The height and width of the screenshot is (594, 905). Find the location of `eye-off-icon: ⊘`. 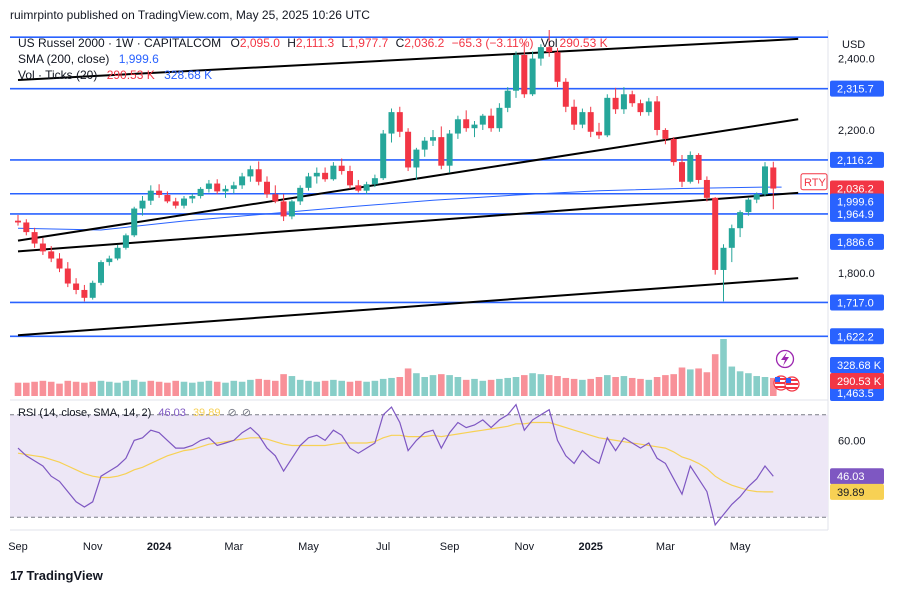

eye-off-icon: ⊘ is located at coordinates (232, 413).